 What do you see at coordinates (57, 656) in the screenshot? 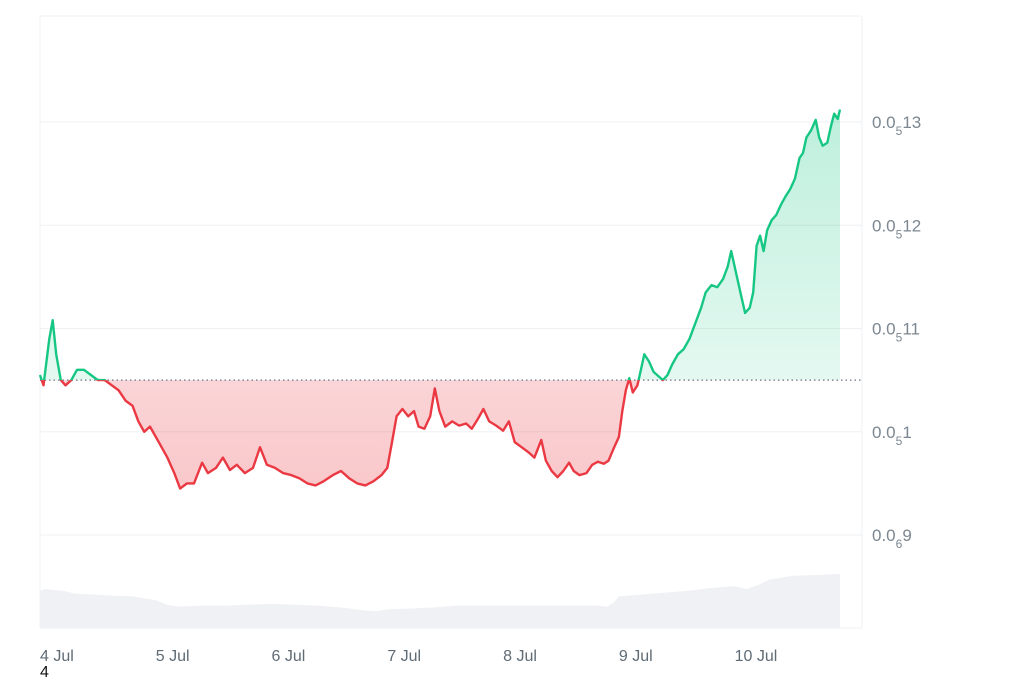
I see `x-tick-label: 4 Jul` at bounding box center [57, 656].